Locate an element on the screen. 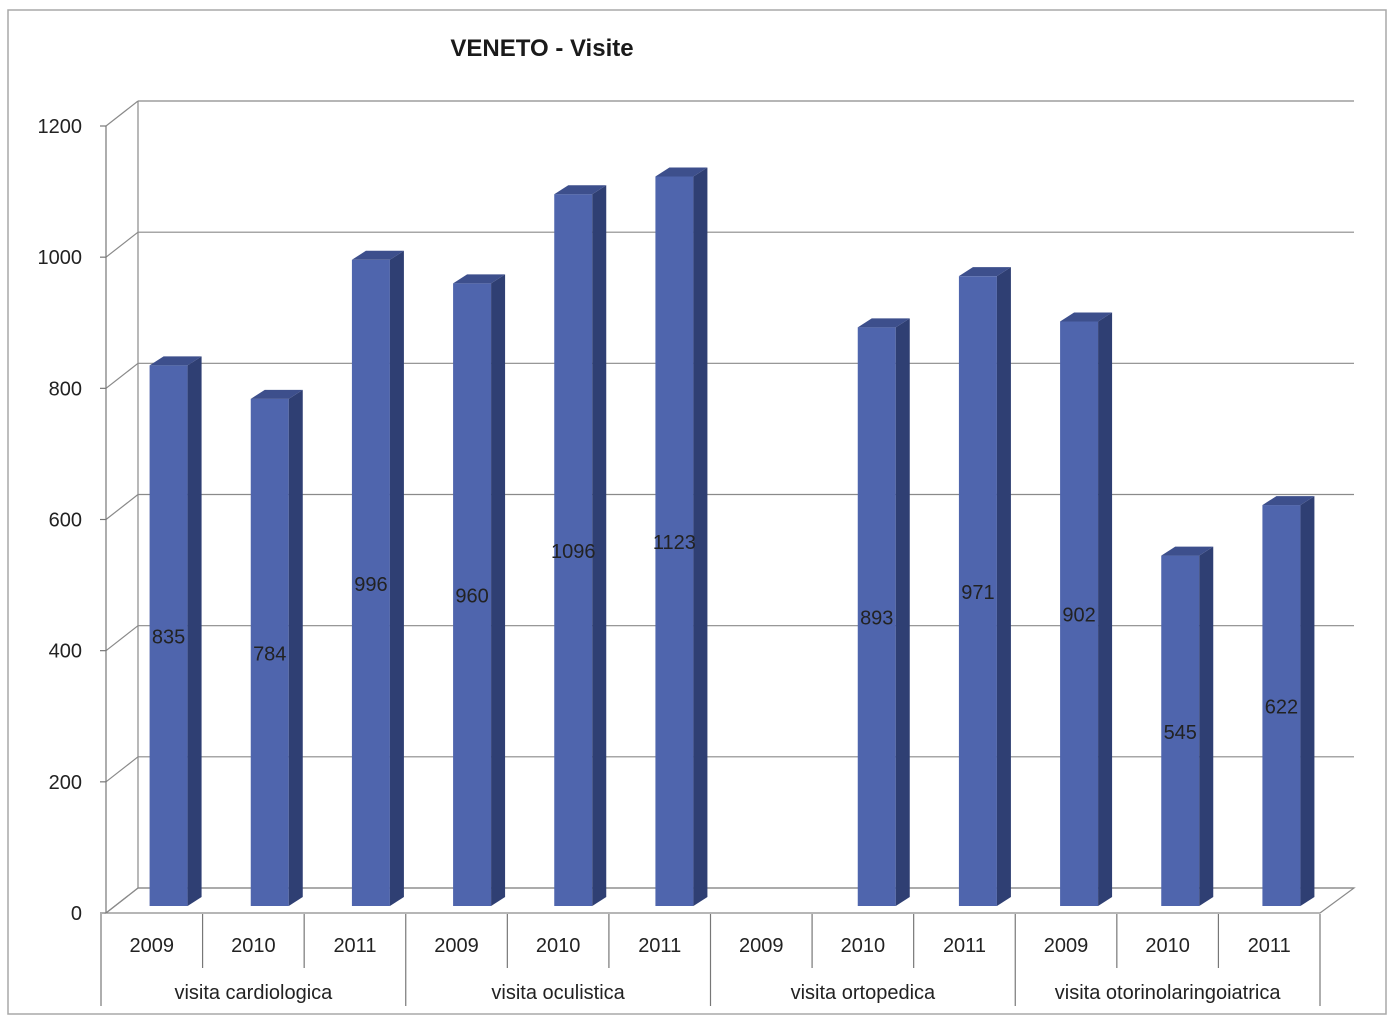  y-tick-label: 0 is located at coordinates (76, 914).